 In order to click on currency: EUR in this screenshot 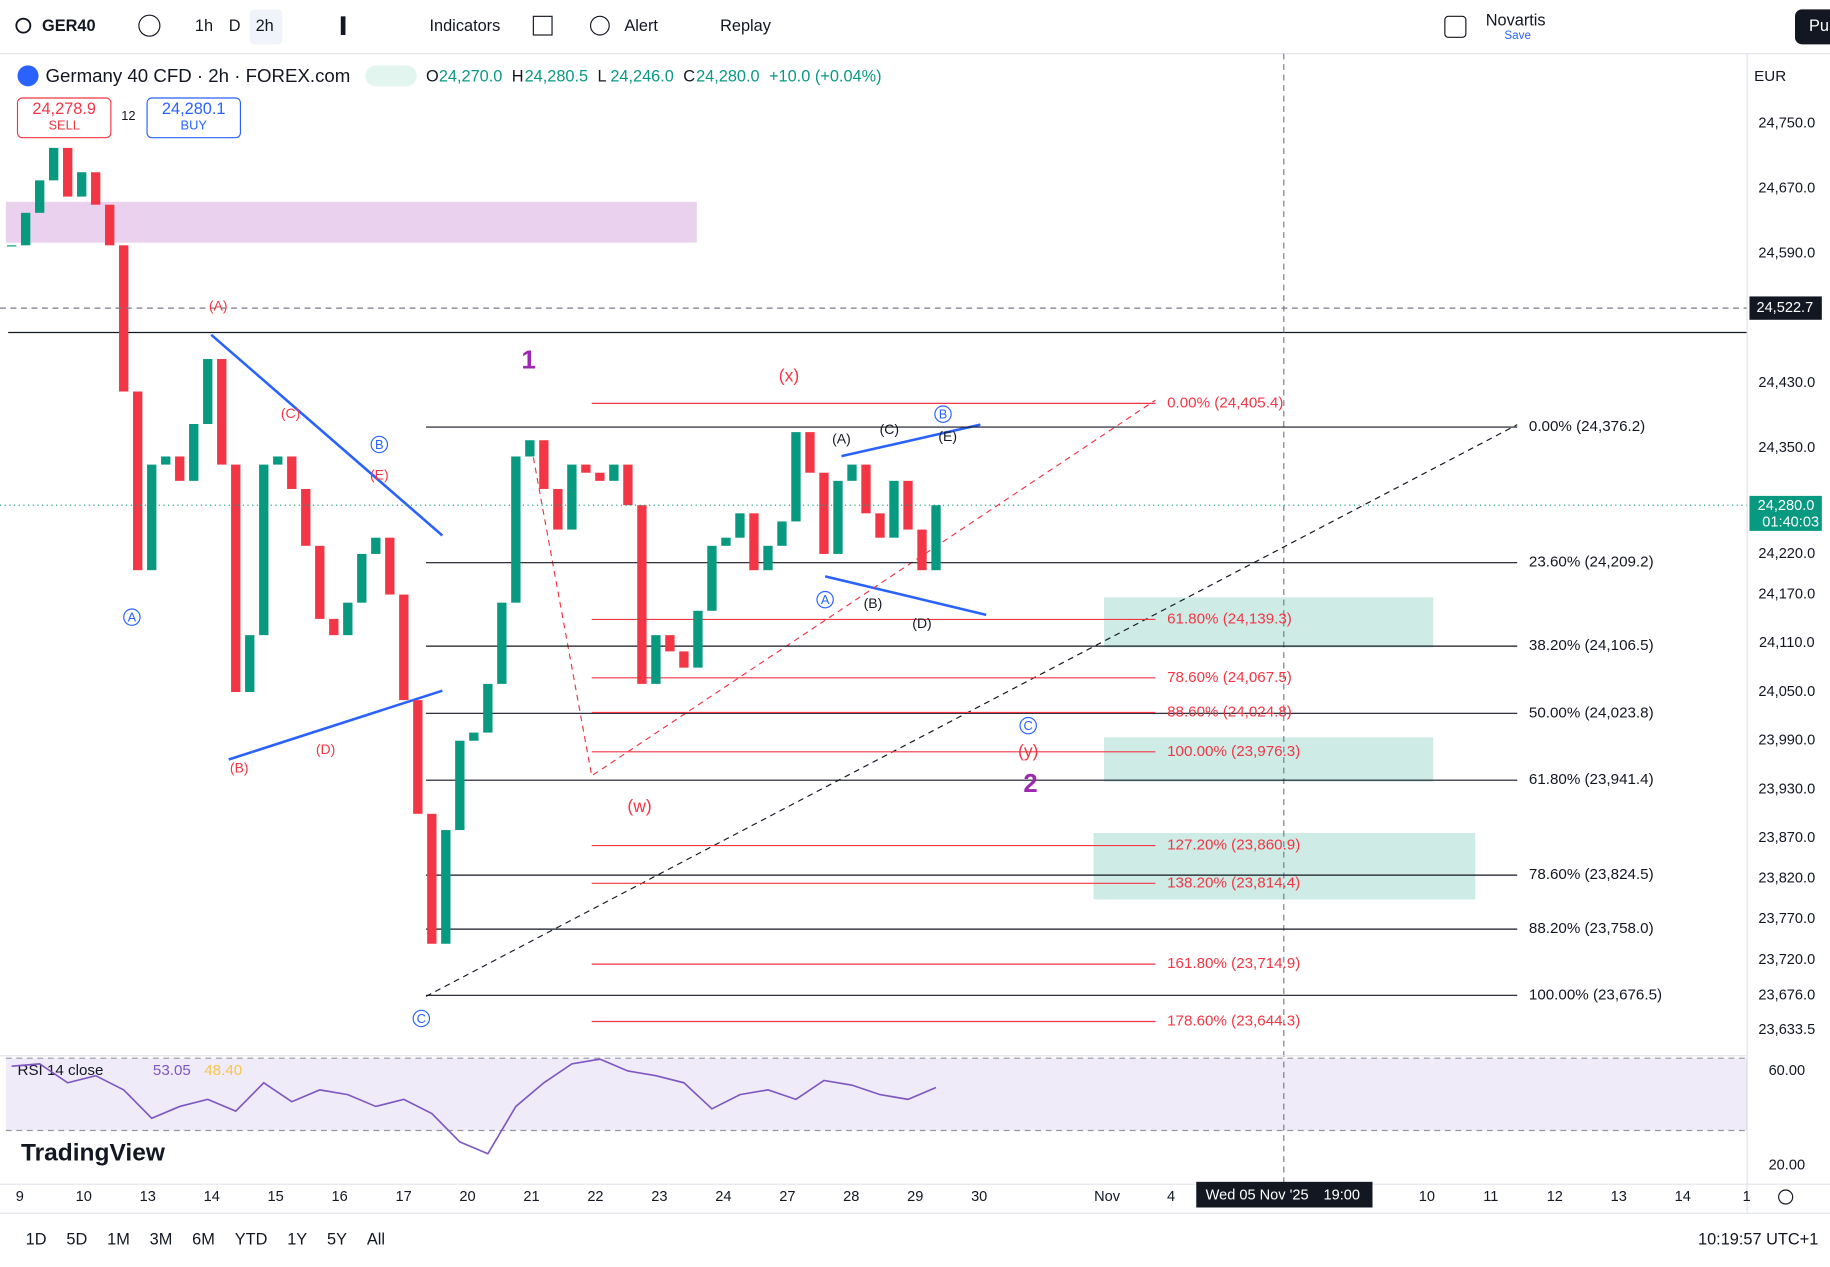, I will do `click(1770, 76)`.